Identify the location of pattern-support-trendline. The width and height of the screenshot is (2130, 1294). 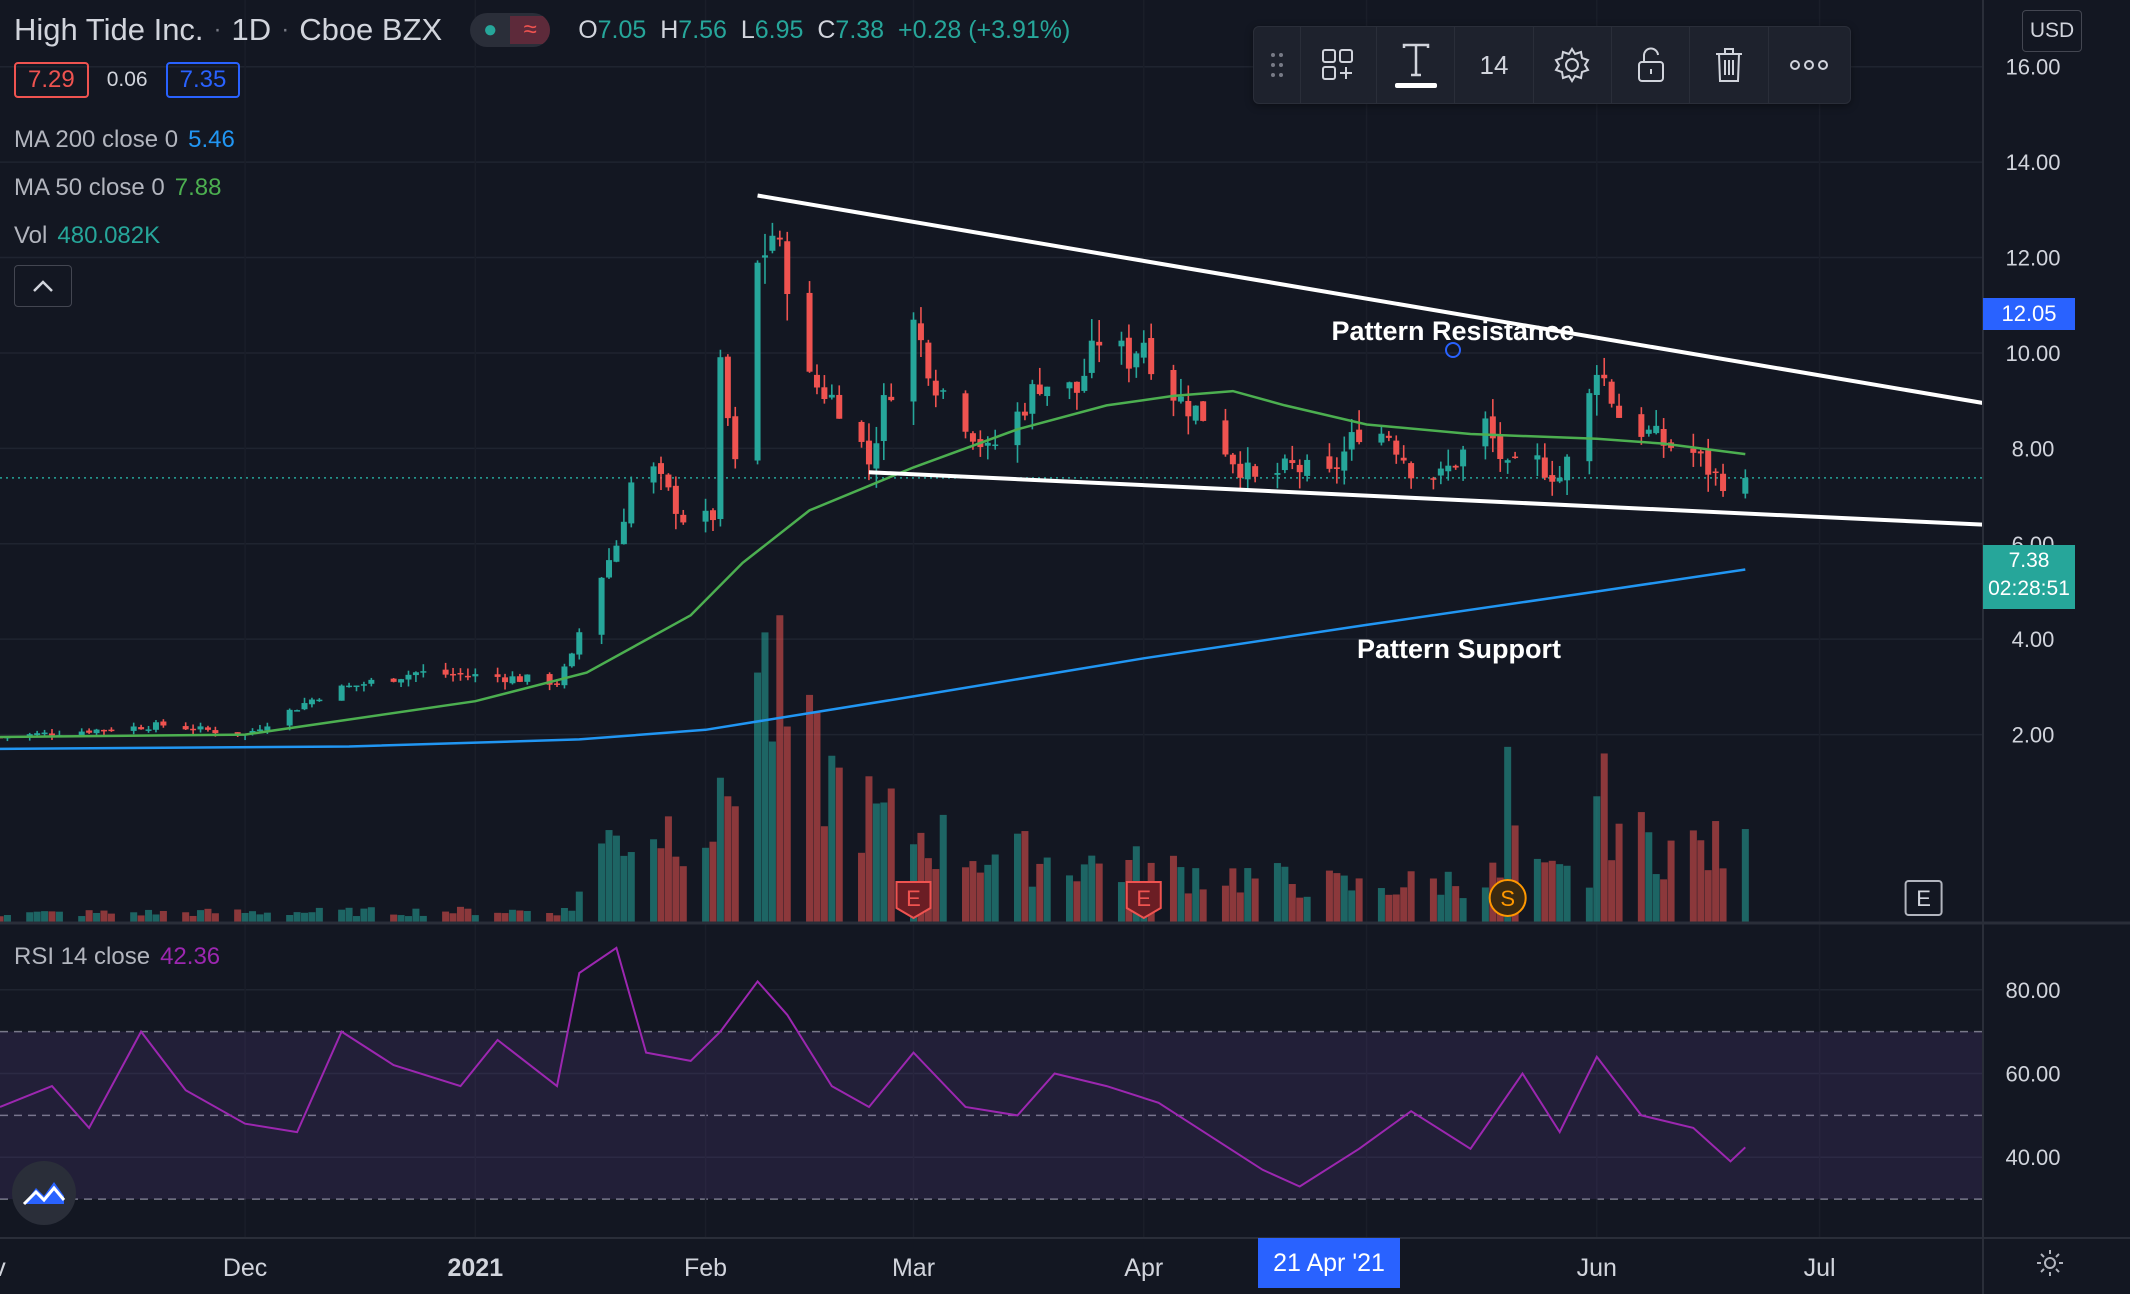
(1426, 498).